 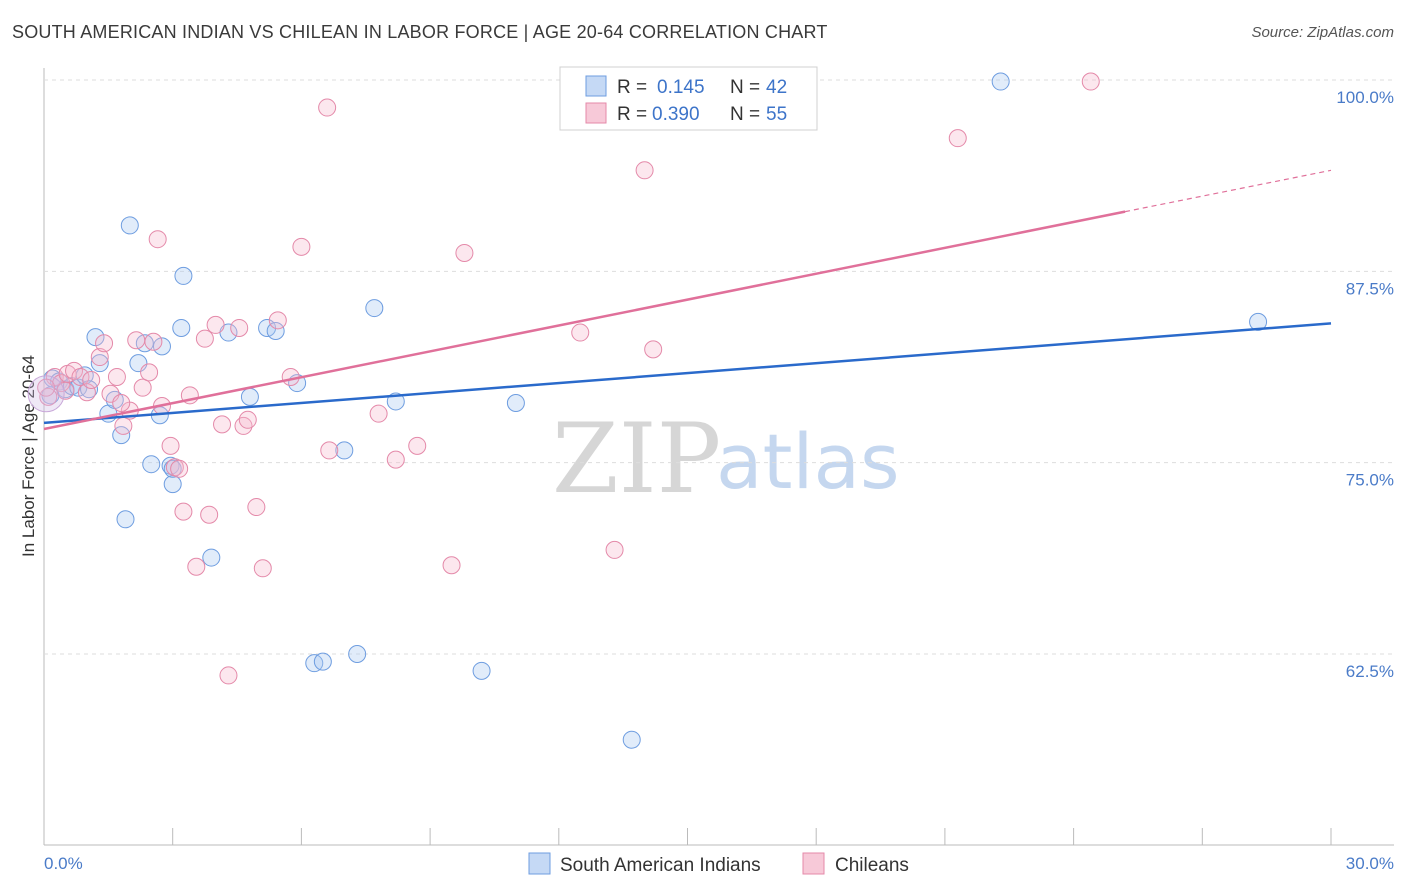 What do you see at coordinates (596, 86) in the screenshot?
I see `legend-swatch-blue` at bounding box center [596, 86].